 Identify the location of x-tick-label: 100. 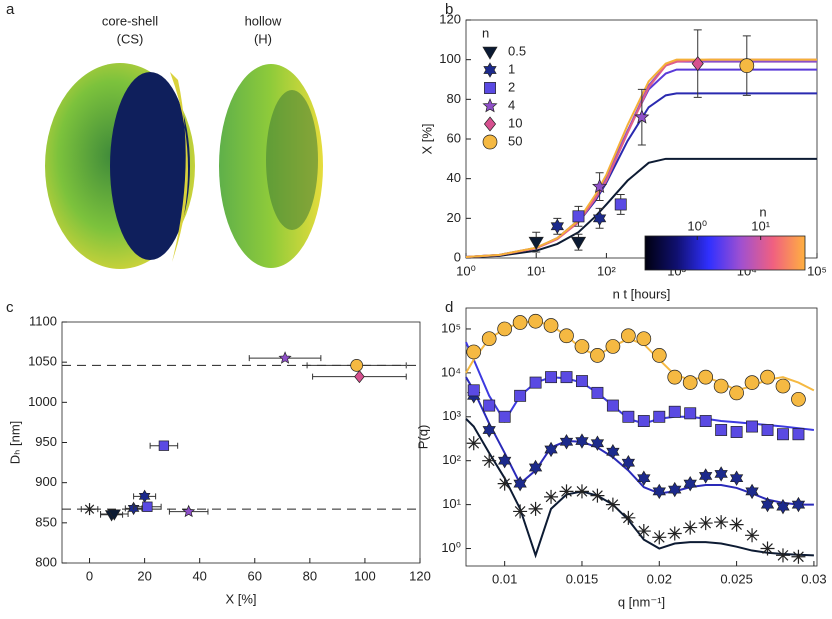
(365, 575).